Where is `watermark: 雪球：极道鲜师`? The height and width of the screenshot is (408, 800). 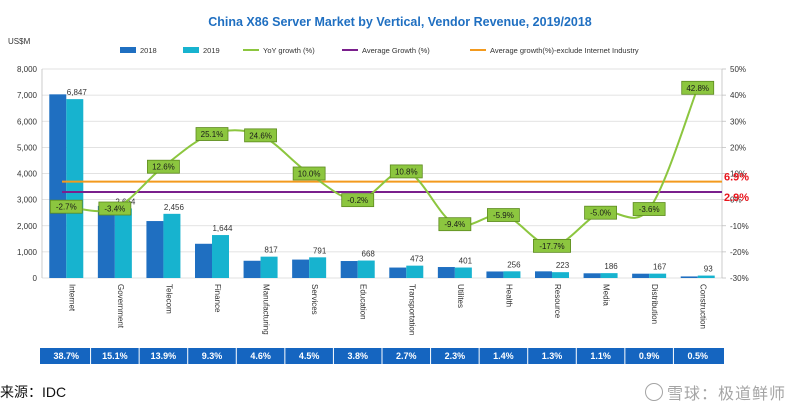
watermark: 雪球：极道鲜师 is located at coordinates (715, 392).